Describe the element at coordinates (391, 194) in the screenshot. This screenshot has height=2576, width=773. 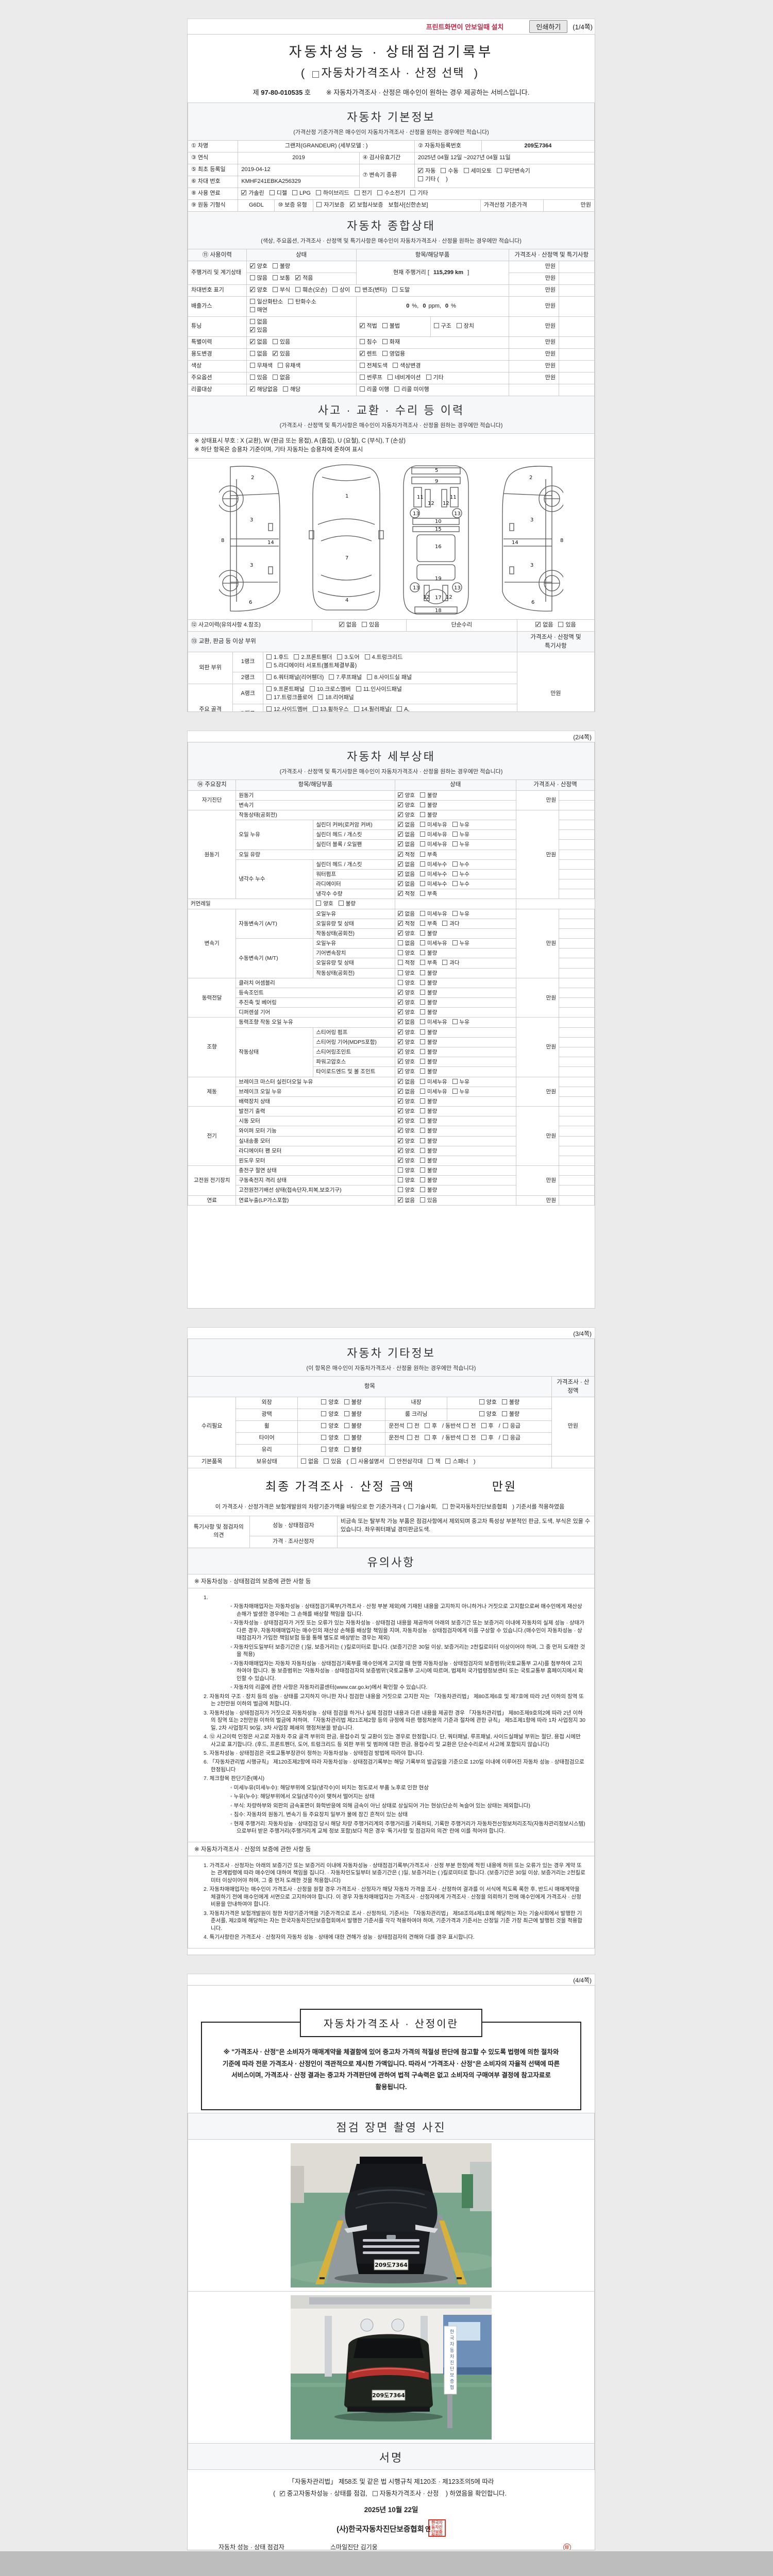
I see `checkbox-option: 수소전기` at that location.